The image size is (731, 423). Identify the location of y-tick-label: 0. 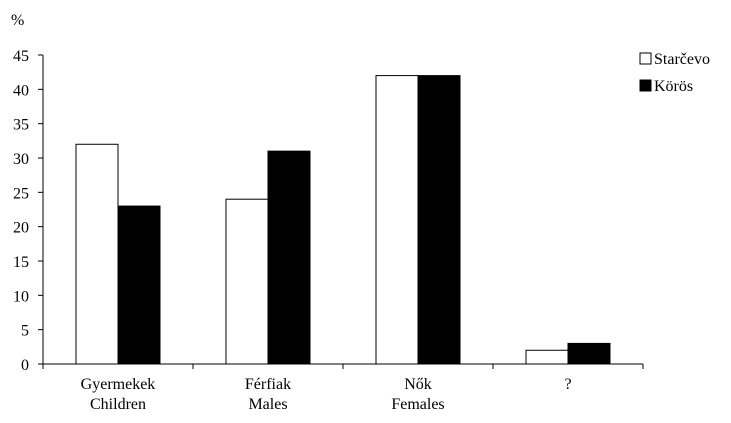
(25, 365).